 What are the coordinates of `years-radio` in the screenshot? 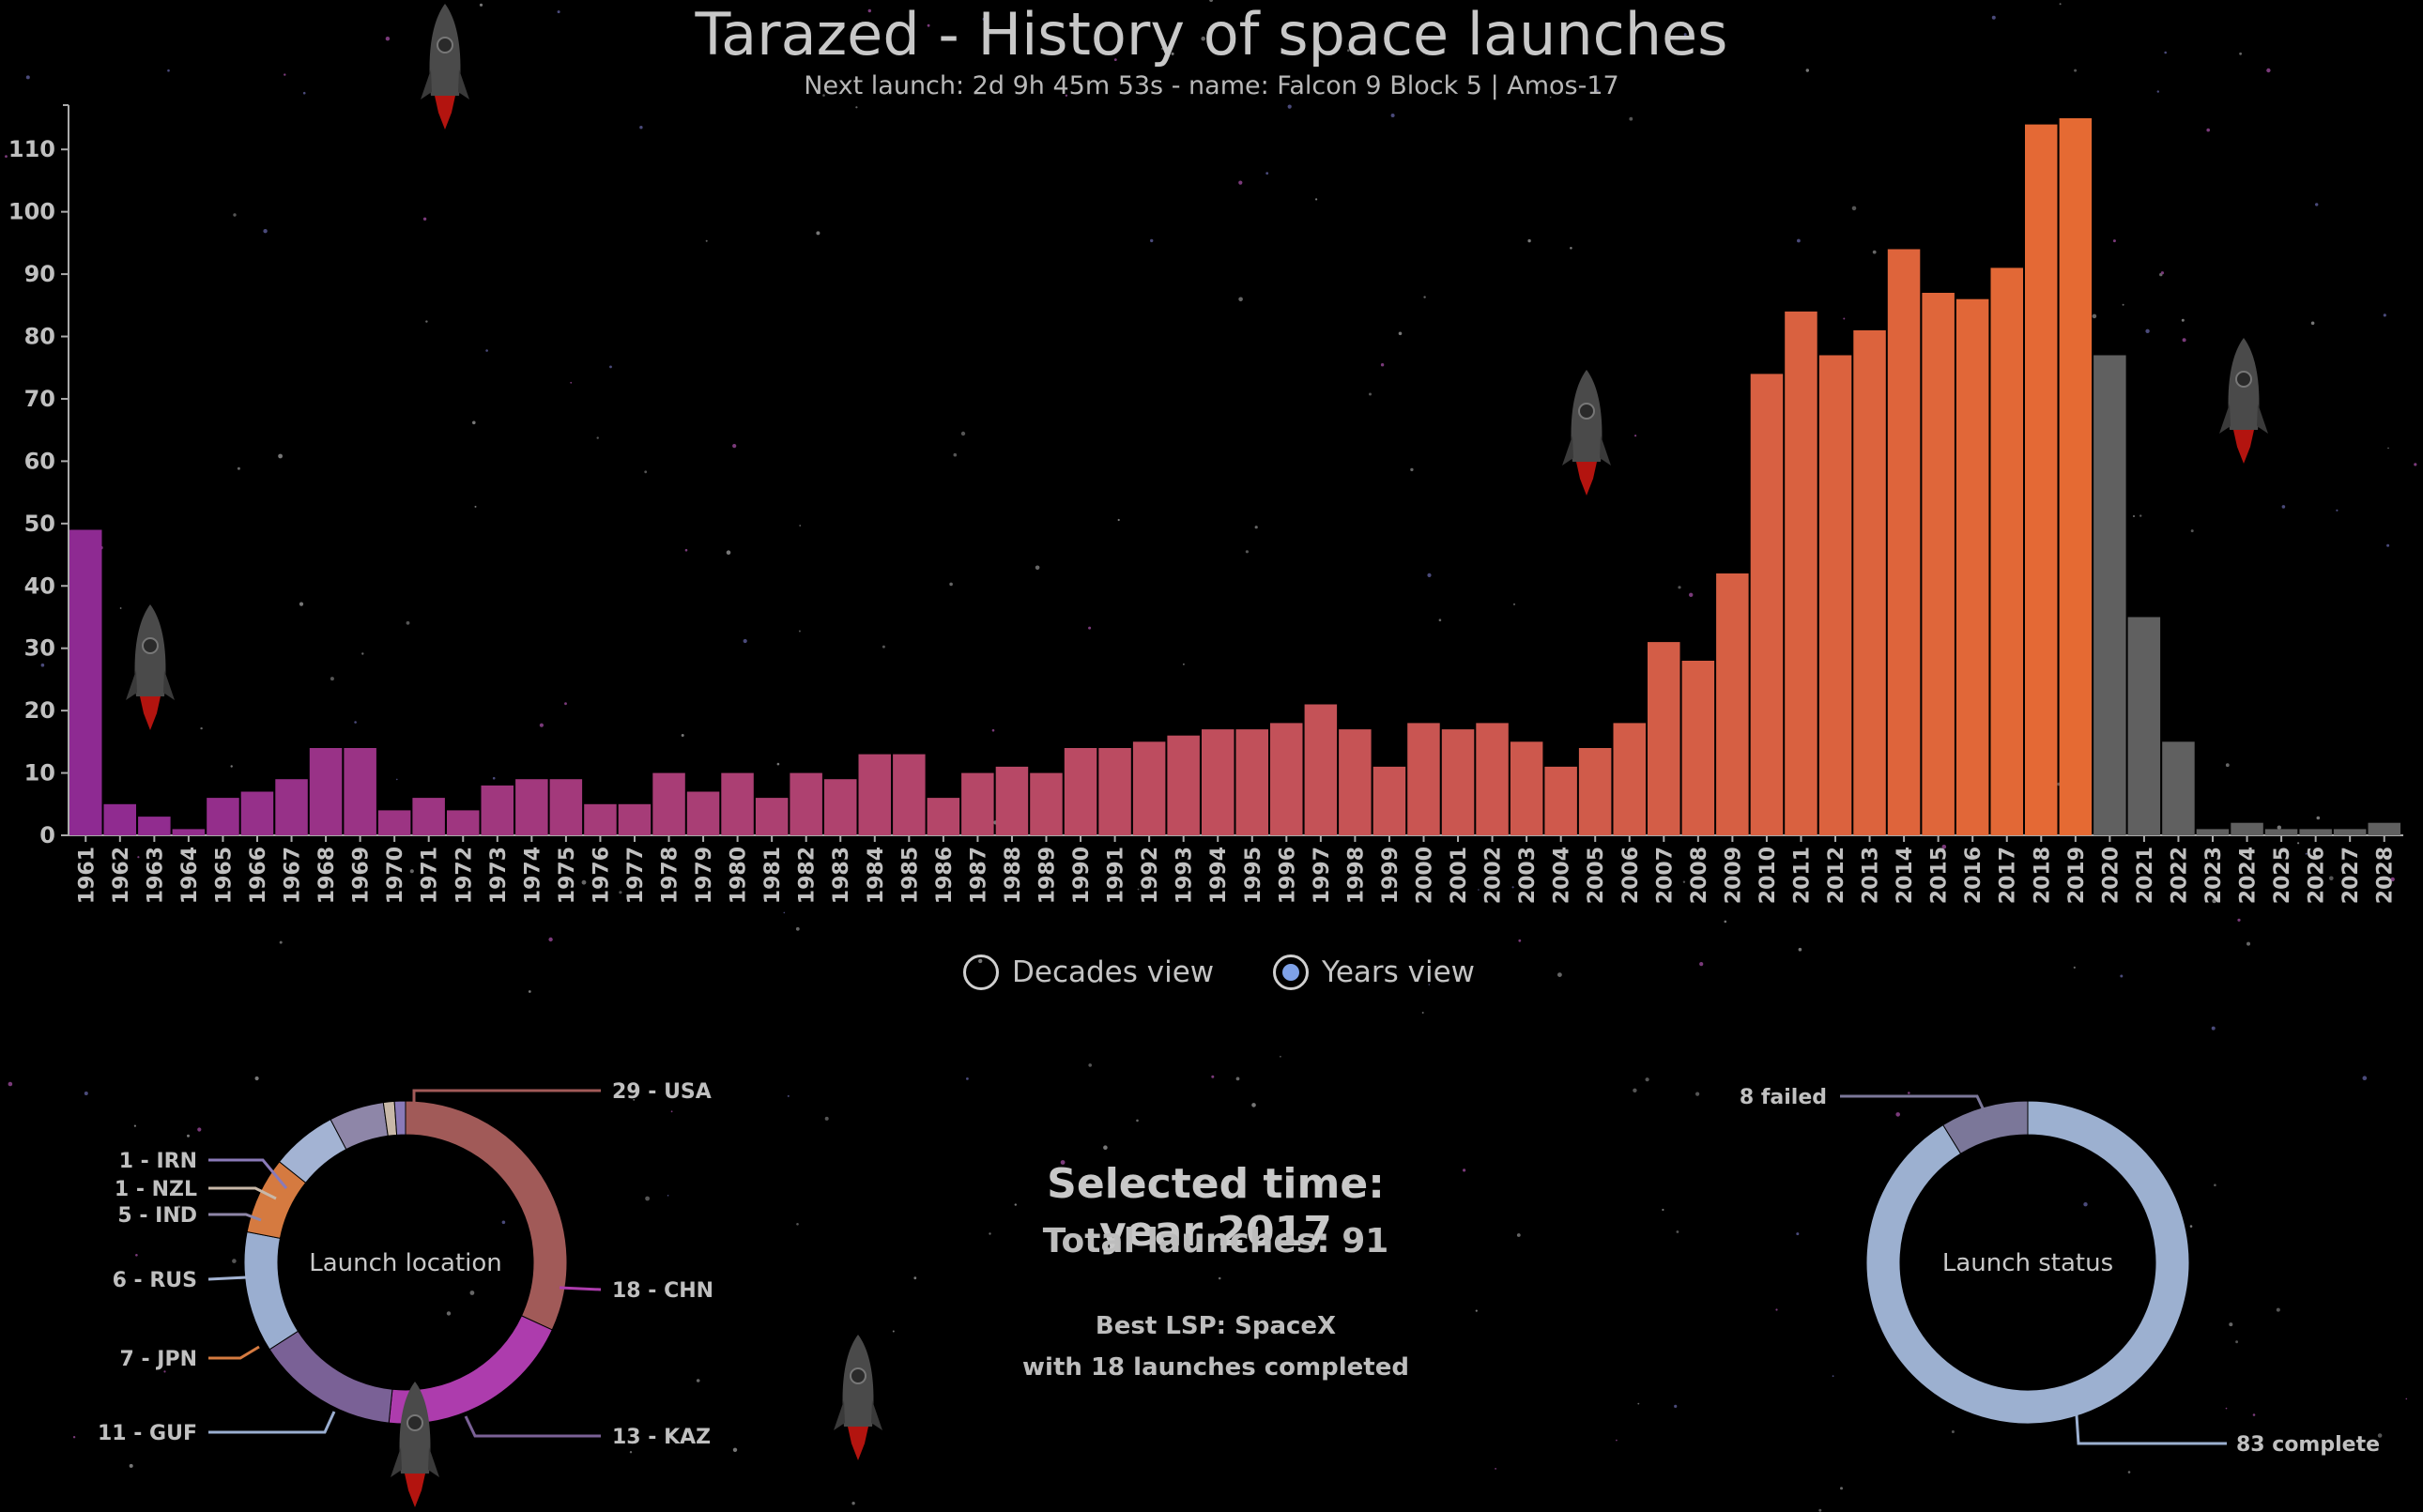 It's located at (1291, 972).